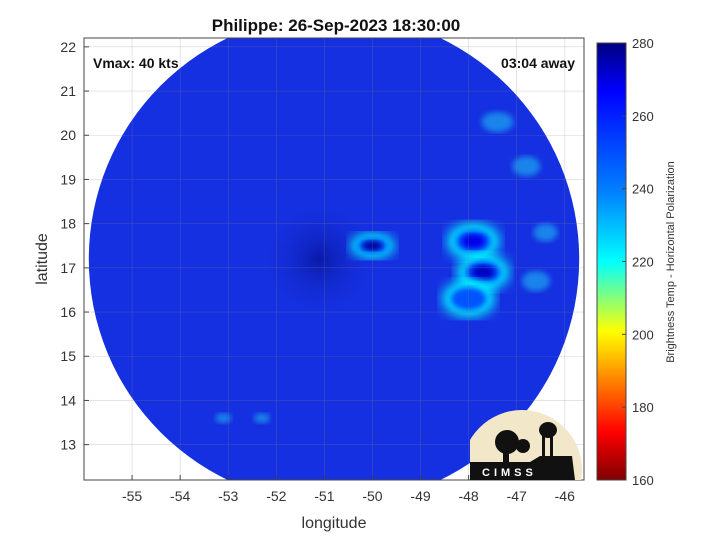 The height and width of the screenshot is (540, 720). What do you see at coordinates (68, 91) in the screenshot?
I see `y-tick-label: 21` at bounding box center [68, 91].